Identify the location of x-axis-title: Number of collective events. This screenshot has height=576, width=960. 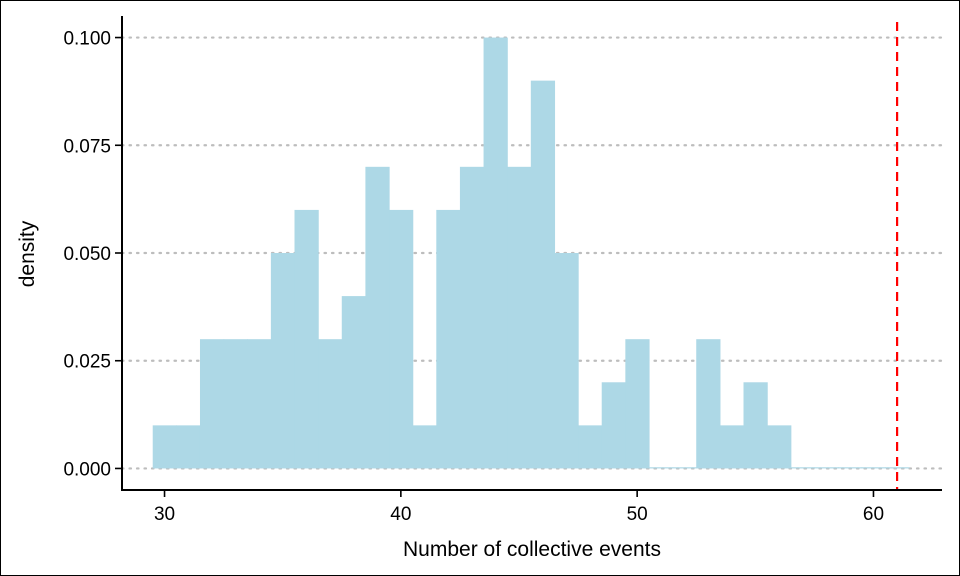
(532, 549).